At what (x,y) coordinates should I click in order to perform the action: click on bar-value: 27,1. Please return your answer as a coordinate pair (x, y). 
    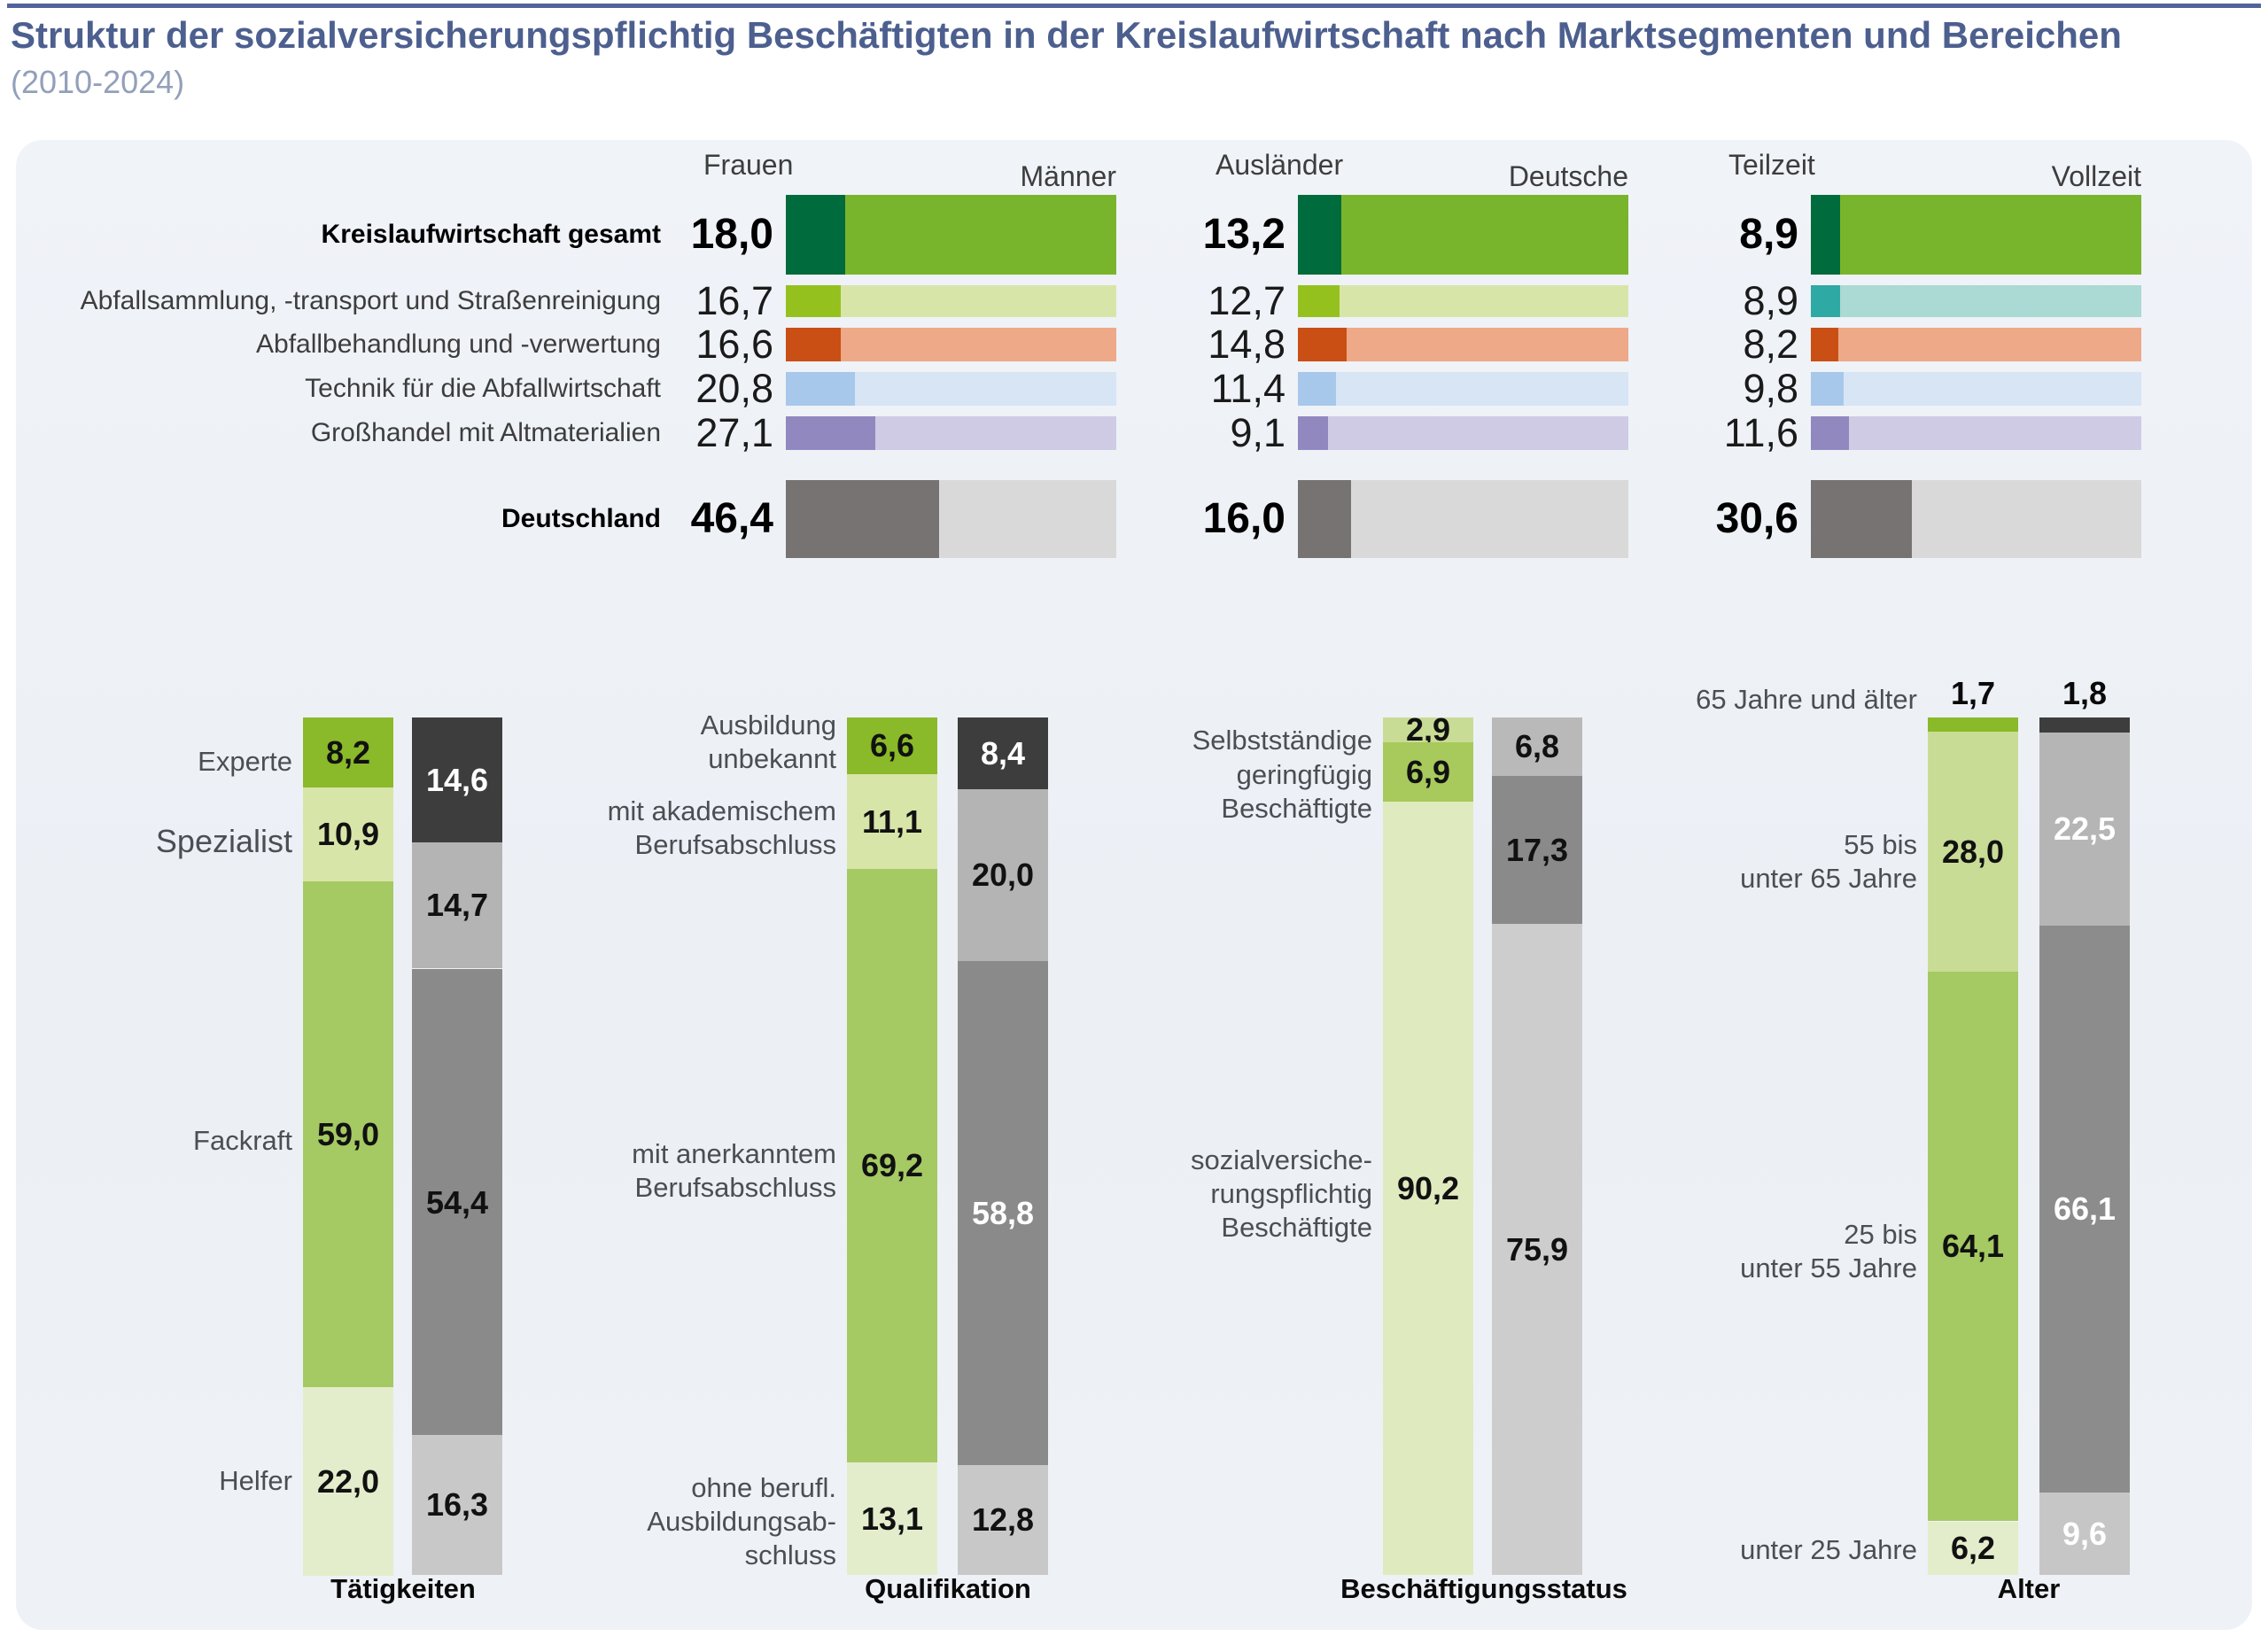
    Looking at the image, I should click on (734, 432).